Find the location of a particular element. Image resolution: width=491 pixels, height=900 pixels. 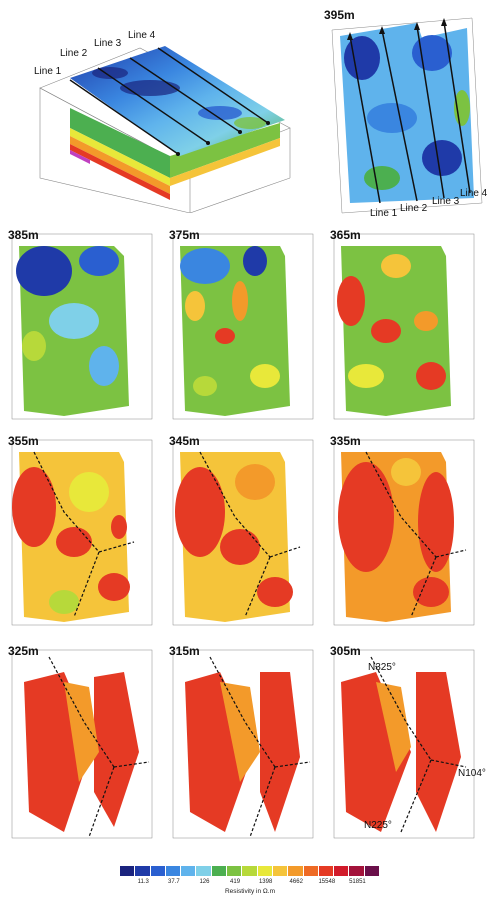

depth-label: 375m is located at coordinates (184, 235).